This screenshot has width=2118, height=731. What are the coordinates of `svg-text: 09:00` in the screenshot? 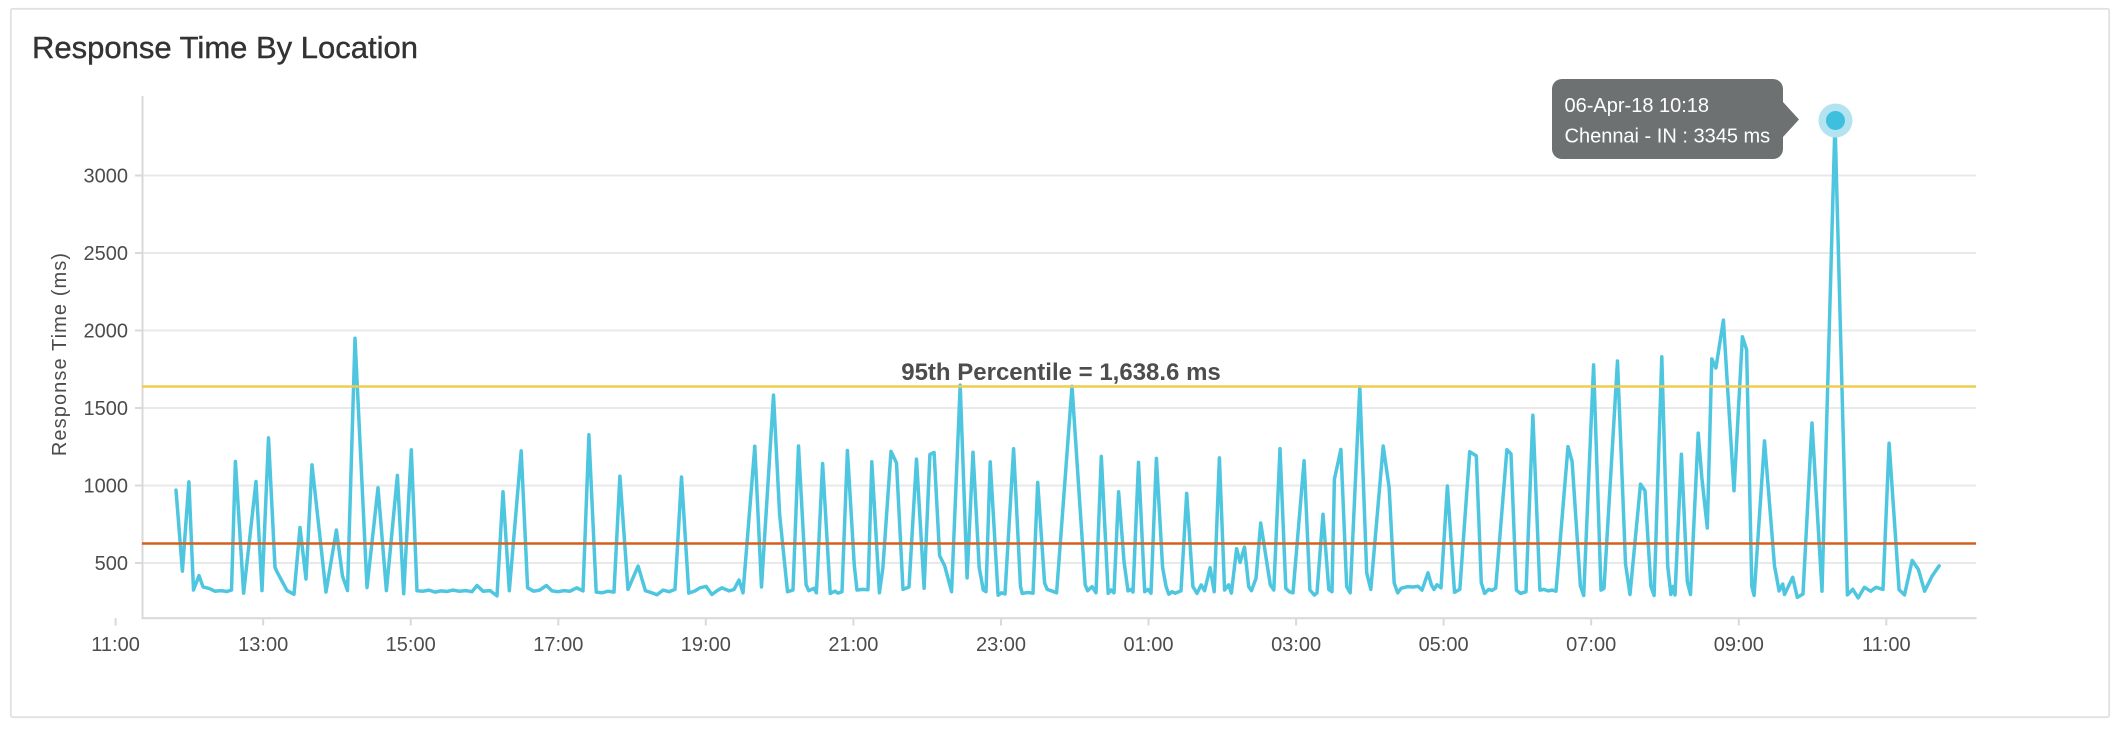 It's located at (1739, 645).